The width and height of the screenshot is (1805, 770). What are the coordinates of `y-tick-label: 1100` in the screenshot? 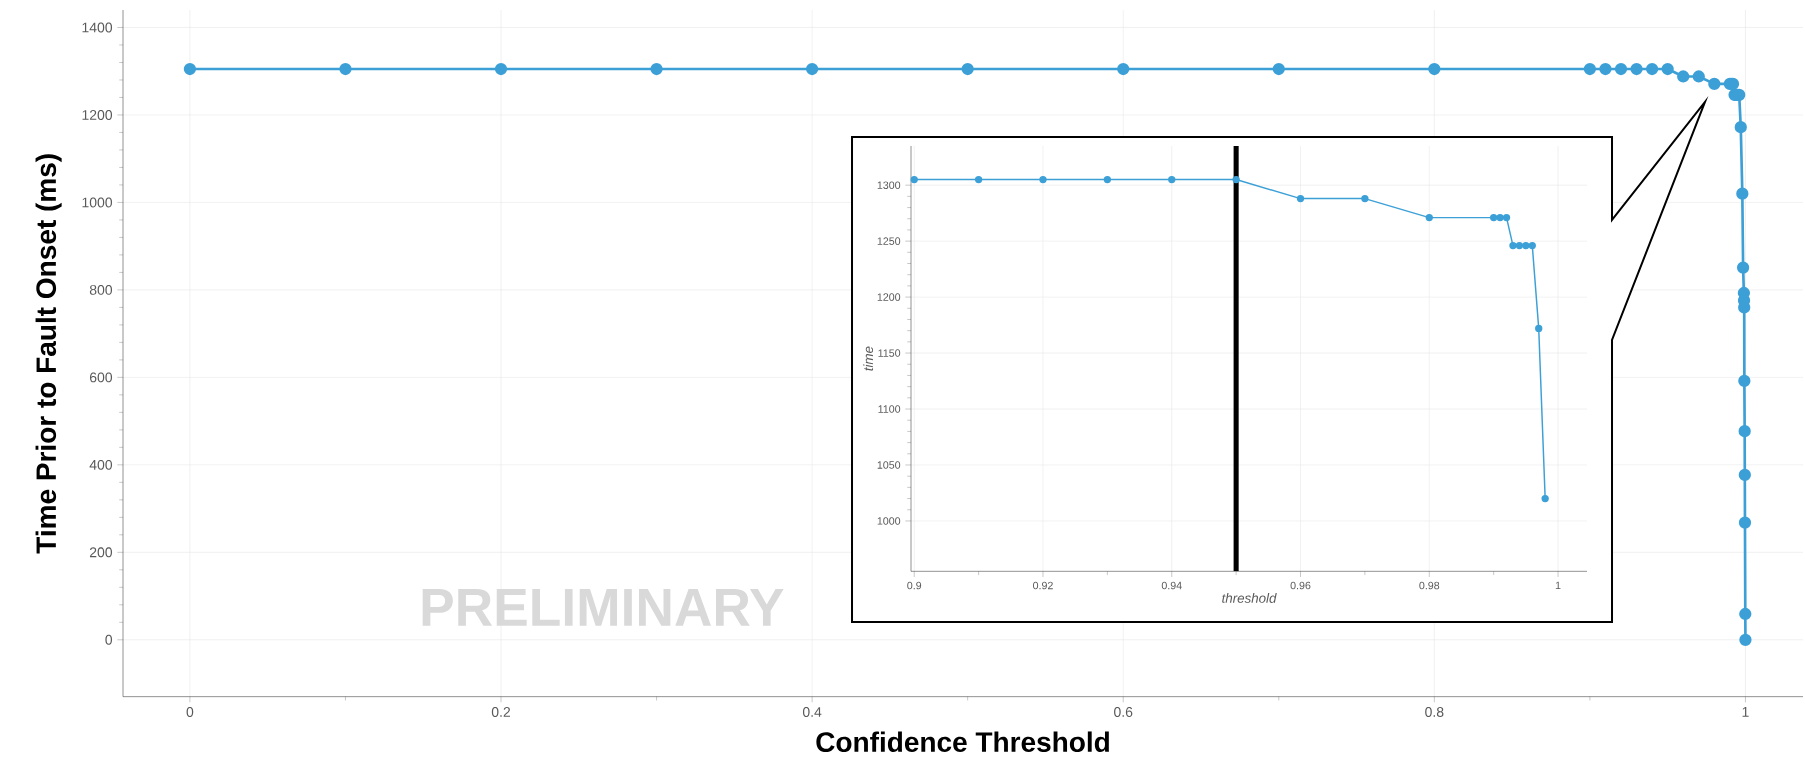 It's located at (889, 409).